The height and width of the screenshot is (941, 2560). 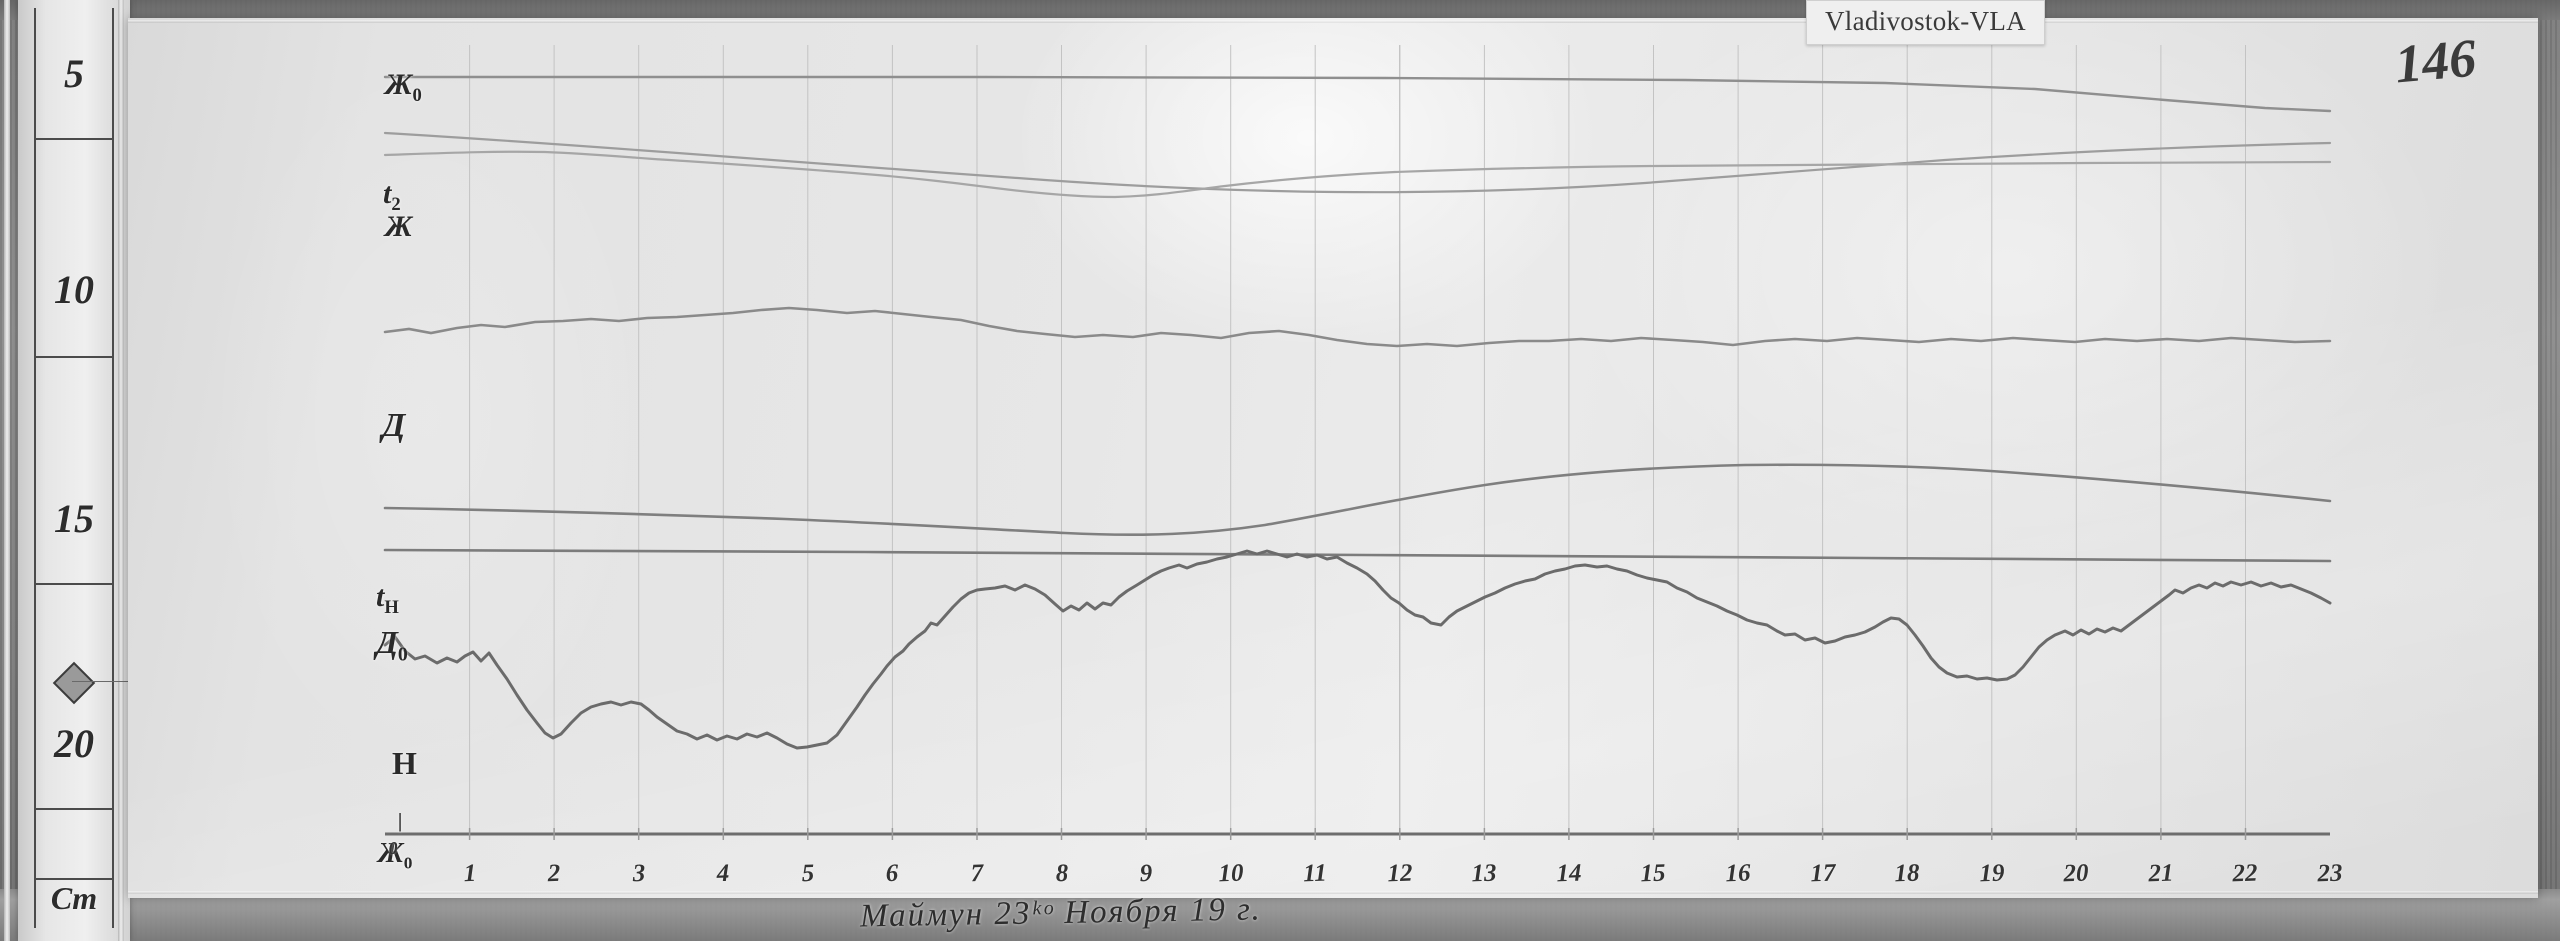 What do you see at coordinates (1280, 10) in the screenshot?
I see `desk-band-top` at bounding box center [1280, 10].